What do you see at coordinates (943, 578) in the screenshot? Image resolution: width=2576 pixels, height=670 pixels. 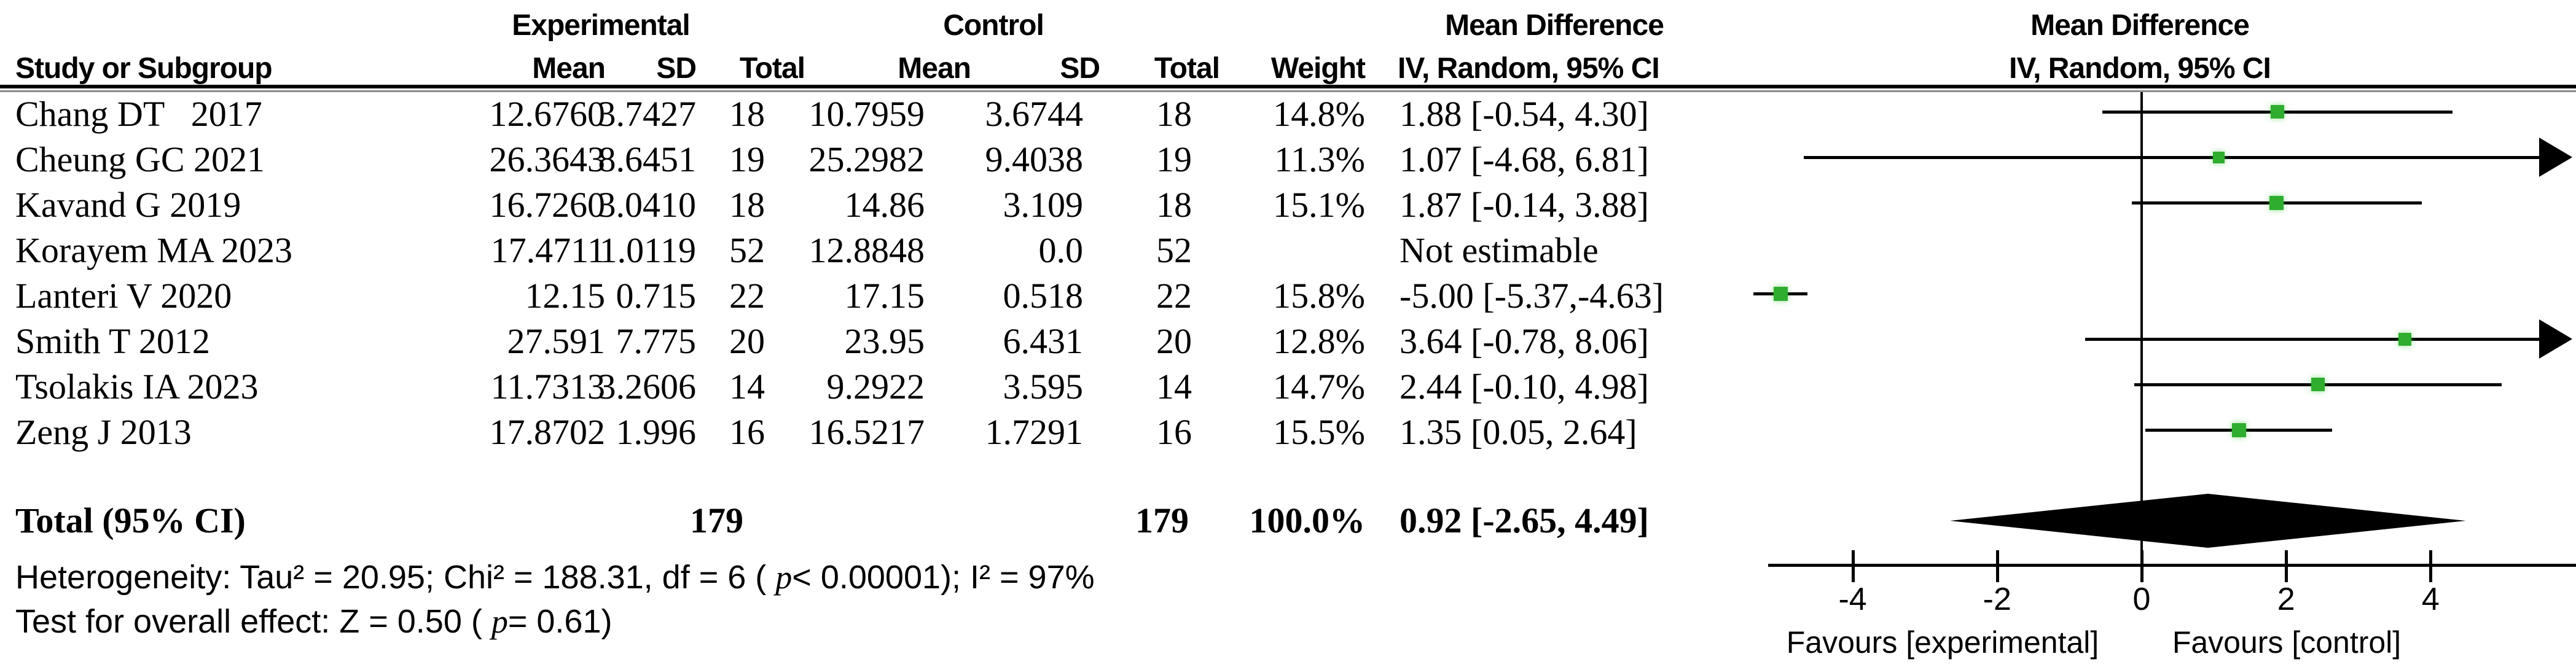 I see `heterogeneity-text-tail: < 0.00001); I² = 97%` at bounding box center [943, 578].